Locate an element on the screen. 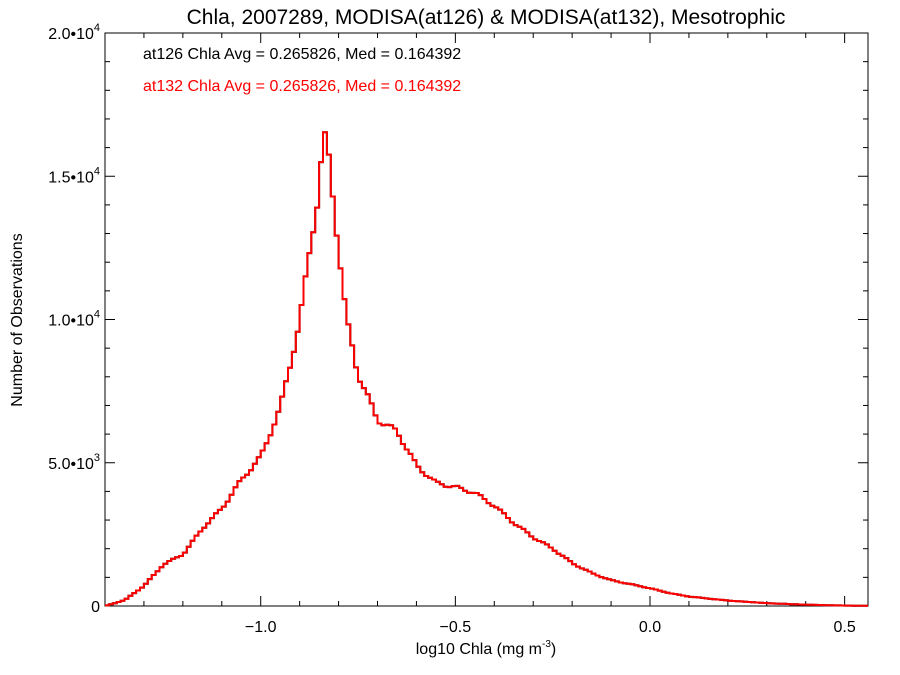  x-tick-label: −1.0 is located at coordinates (261, 627).